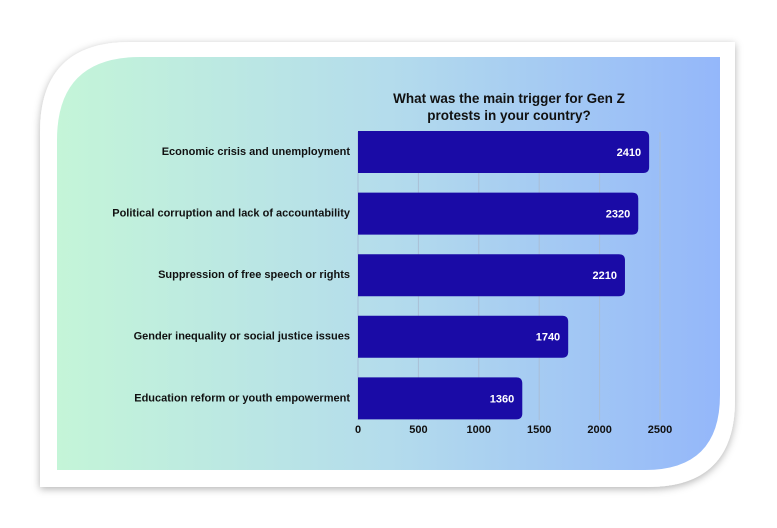 Image resolution: width=777 pixels, height=528 pixels. What do you see at coordinates (254, 275) in the screenshot?
I see `y-tick-label: Suppression of free speech or rights` at bounding box center [254, 275].